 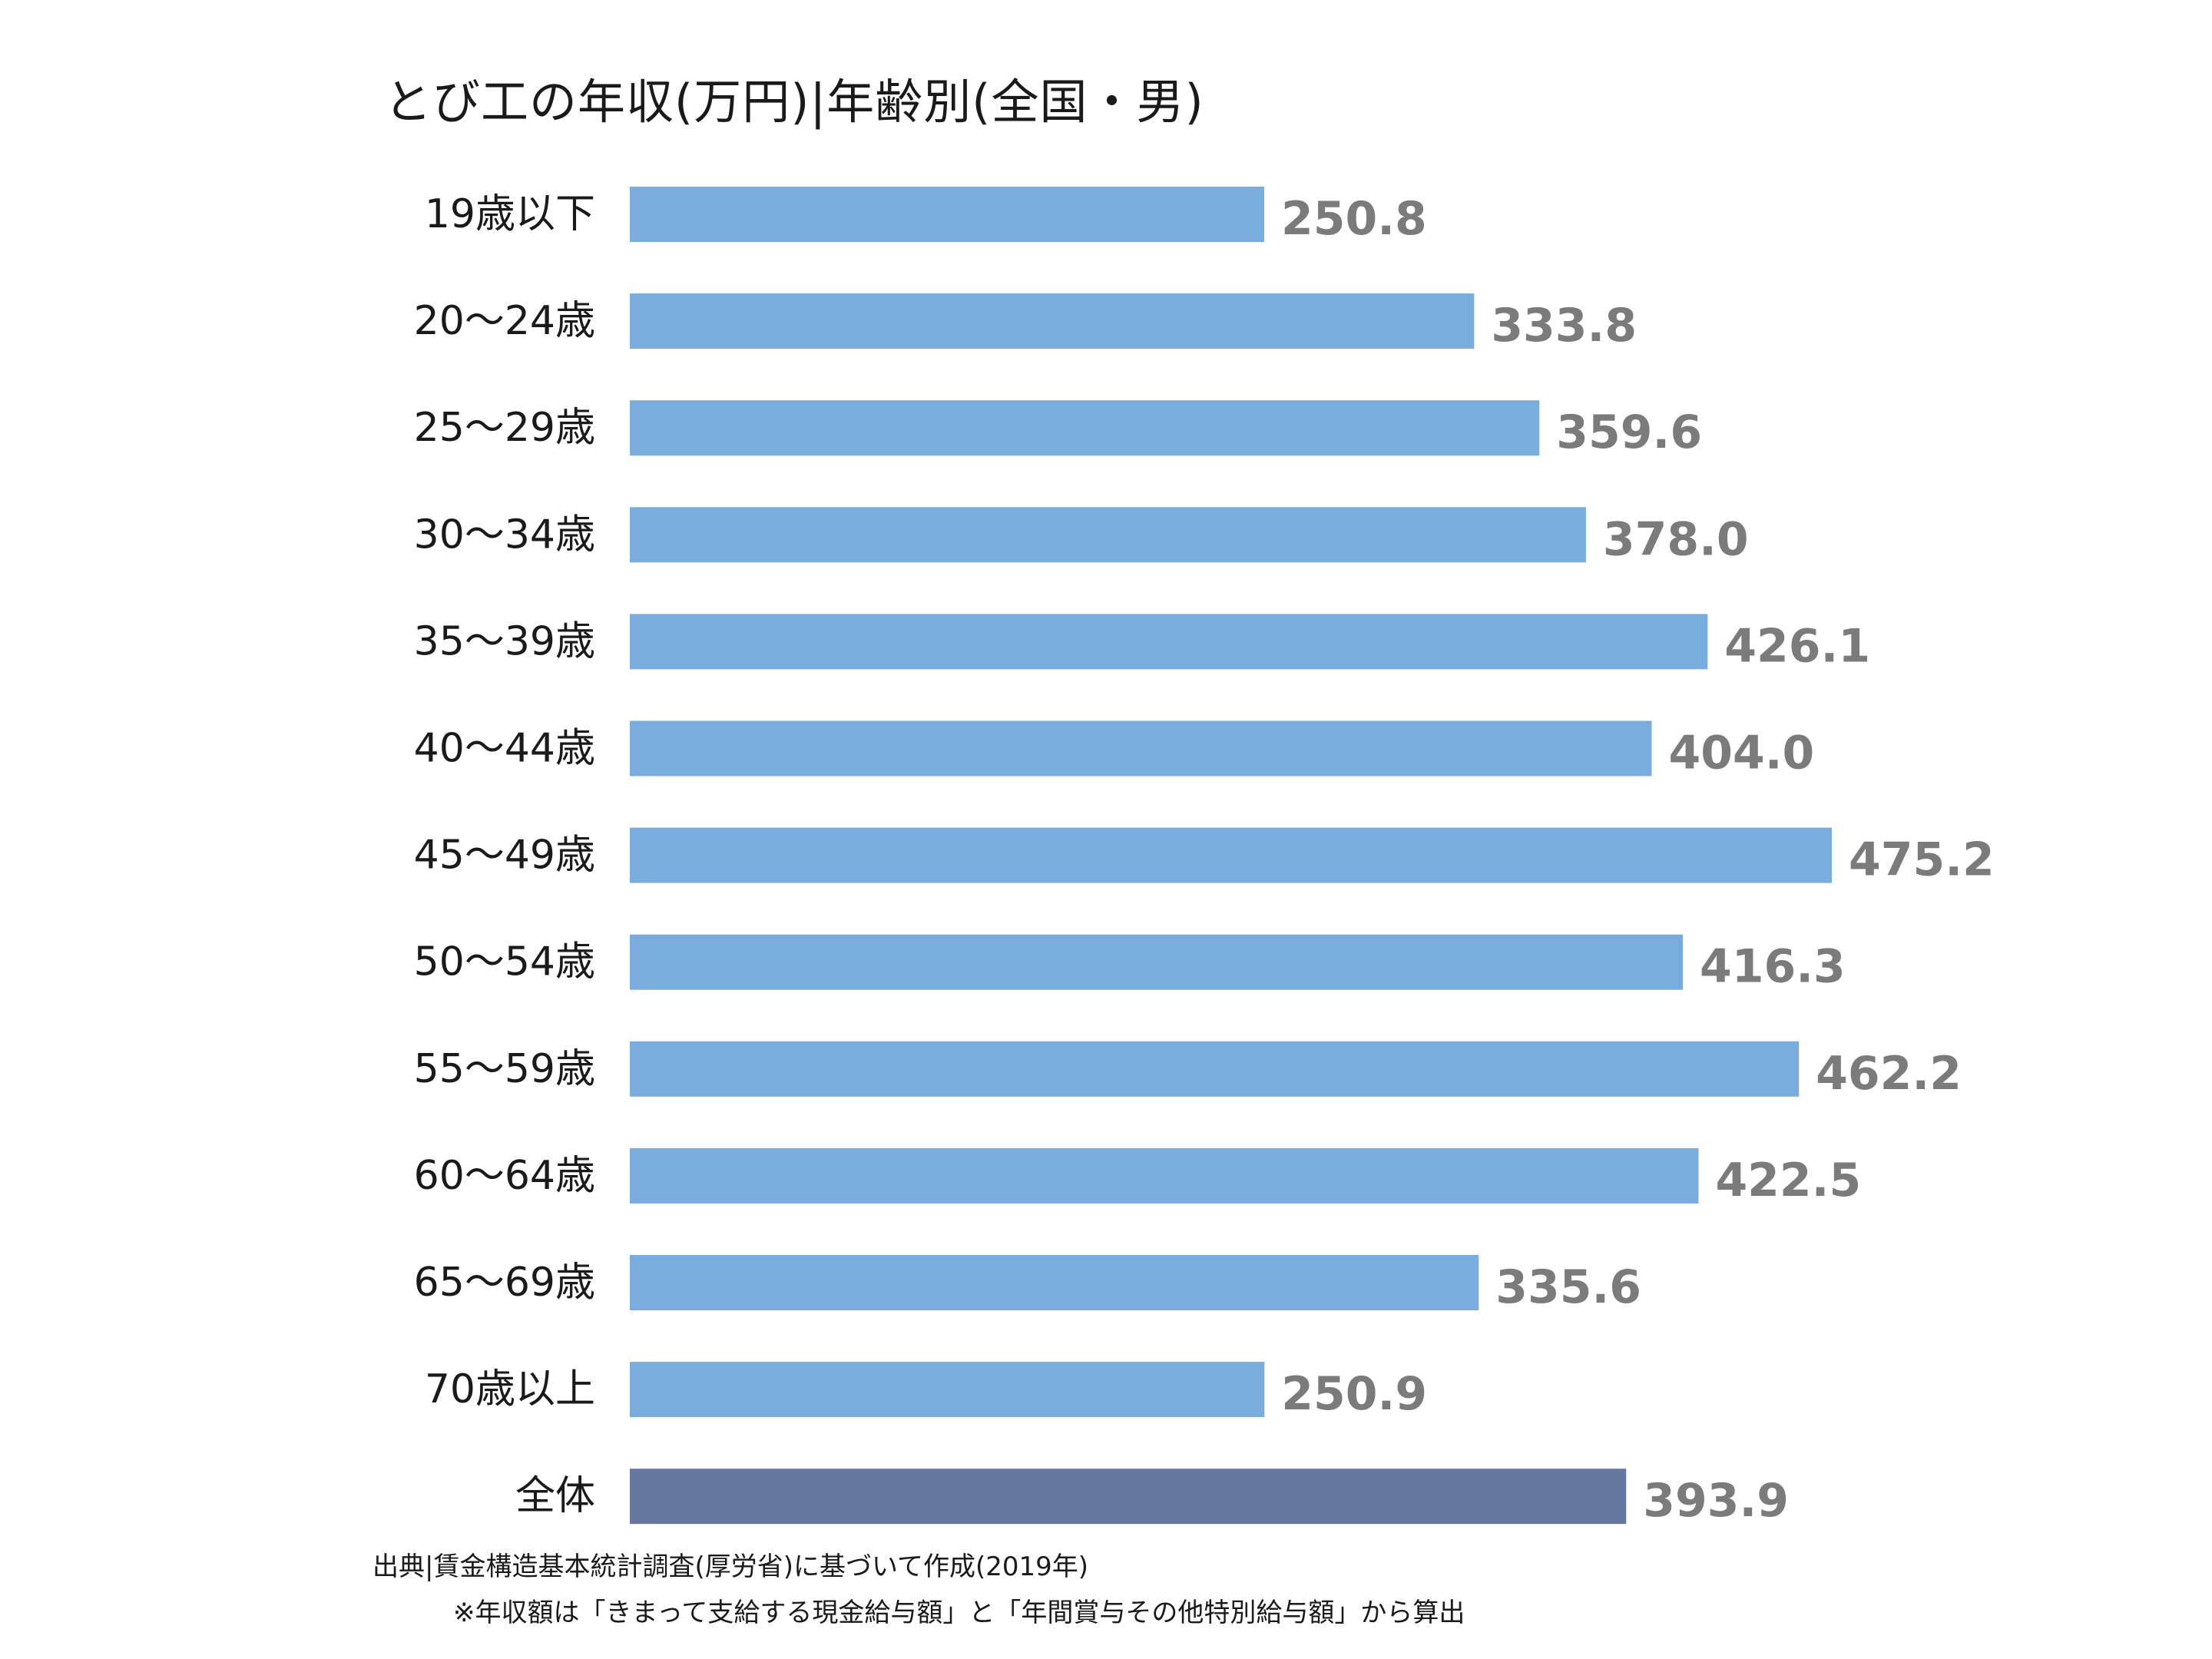 What do you see at coordinates (1716, 1501) in the screenshot?
I see `value-label-12: 393.9` at bounding box center [1716, 1501].